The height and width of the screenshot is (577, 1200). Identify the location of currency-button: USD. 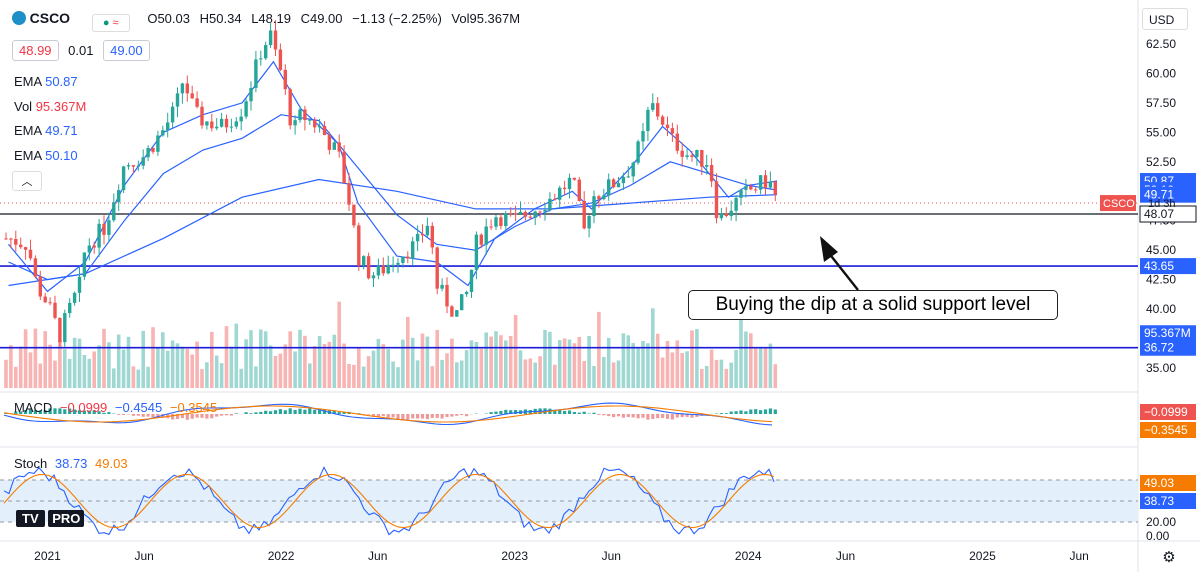
(1165, 19).